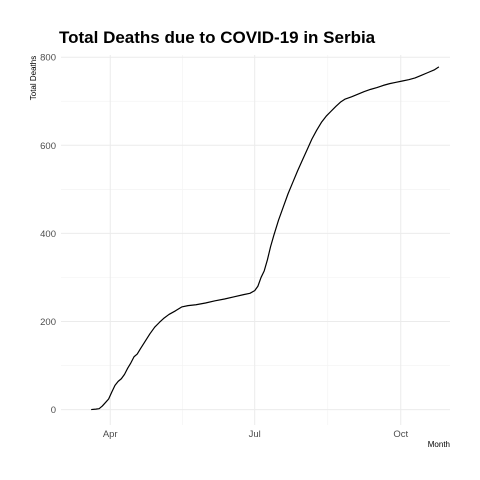  Describe the element at coordinates (439, 444) in the screenshot. I see `x-axis-label: Month` at that location.